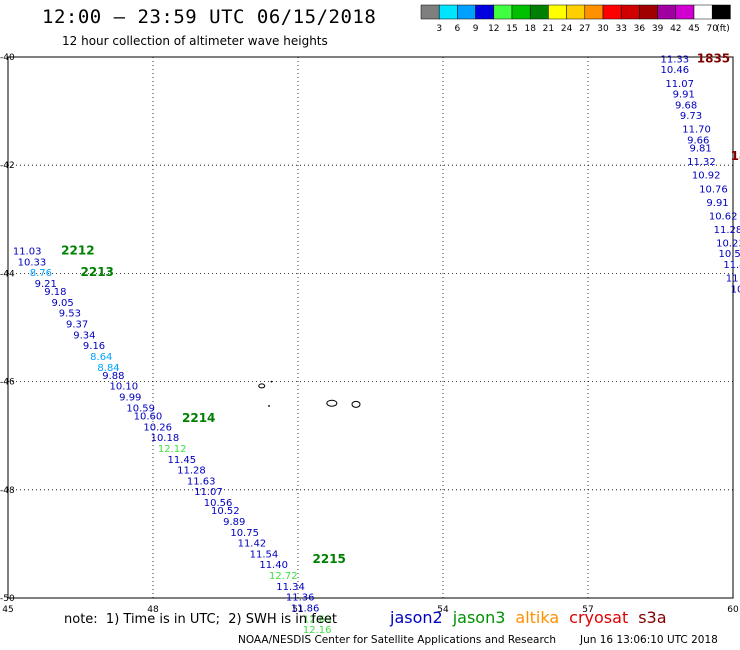 The image size is (740, 650). Describe the element at coordinates (317, 619) in the screenshot. I see `wave-height-reading: 12.69` at that location.